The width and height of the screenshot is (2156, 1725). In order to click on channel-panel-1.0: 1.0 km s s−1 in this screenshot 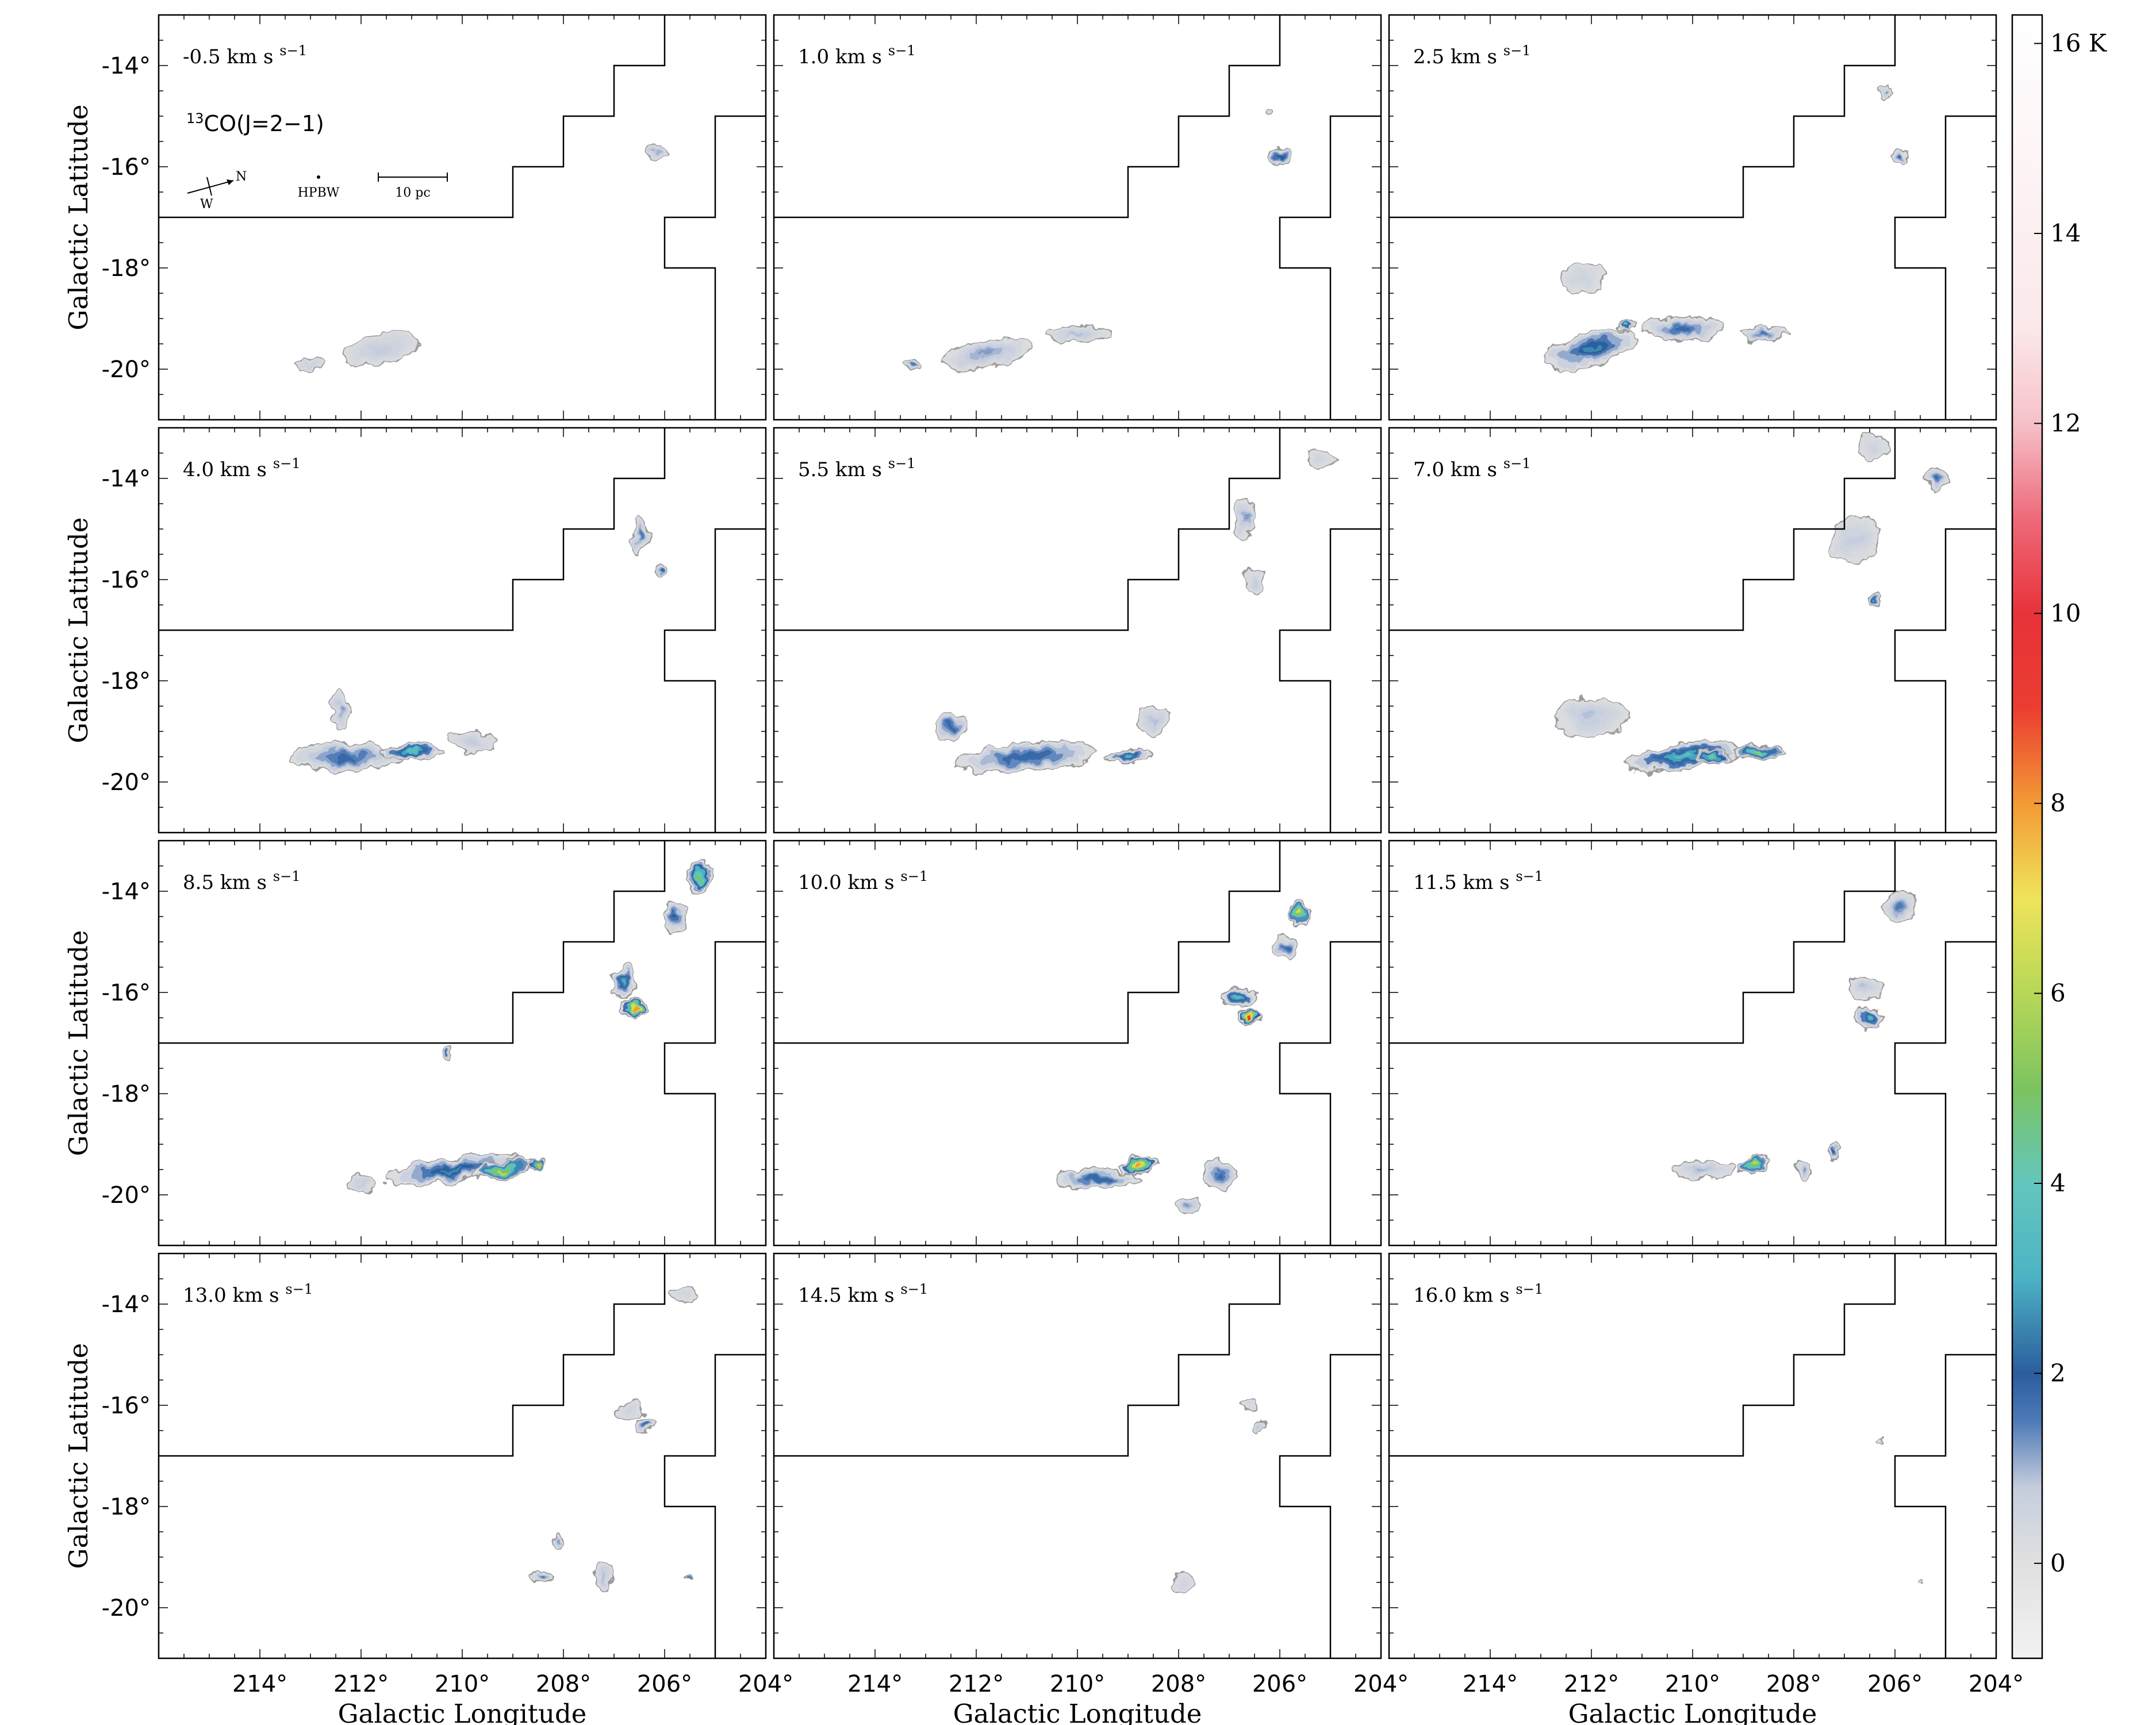, I will do `click(1077, 217)`.